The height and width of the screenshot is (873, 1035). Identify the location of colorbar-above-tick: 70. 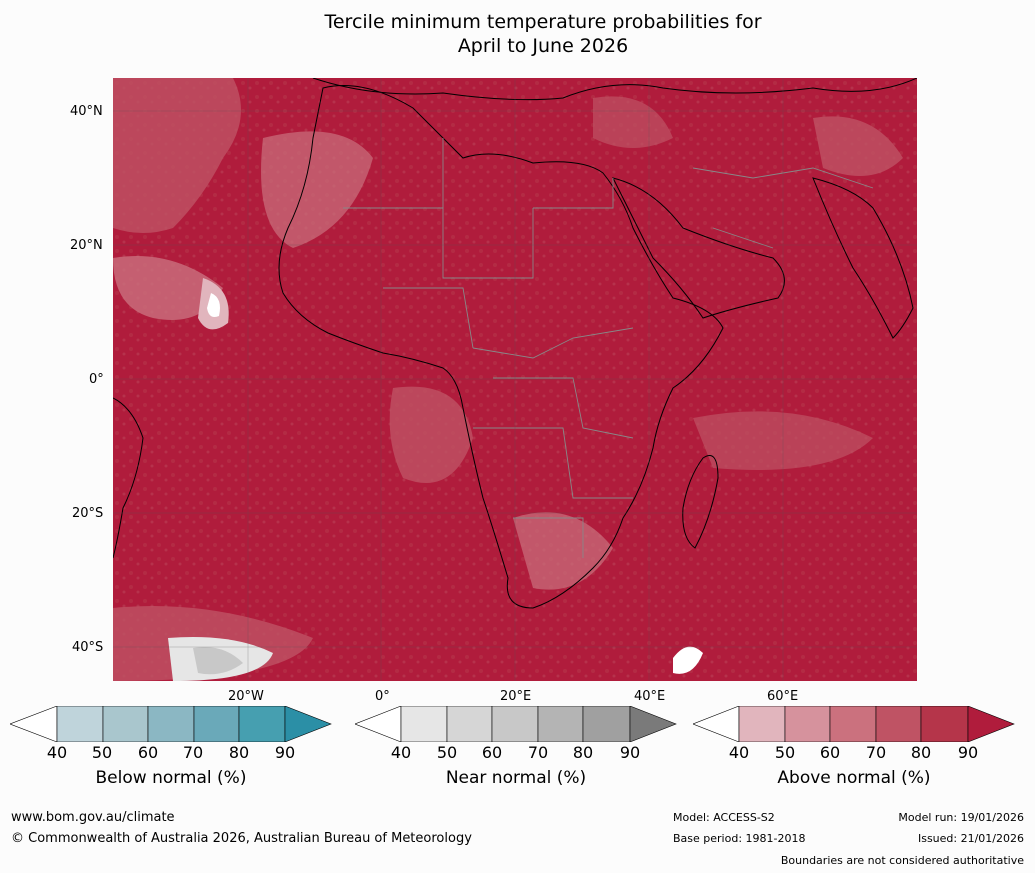
(876, 752).